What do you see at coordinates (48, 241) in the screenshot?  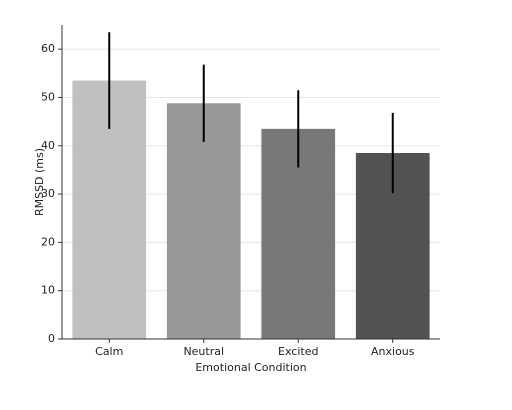 I see `y-tick-label: 20` at bounding box center [48, 241].